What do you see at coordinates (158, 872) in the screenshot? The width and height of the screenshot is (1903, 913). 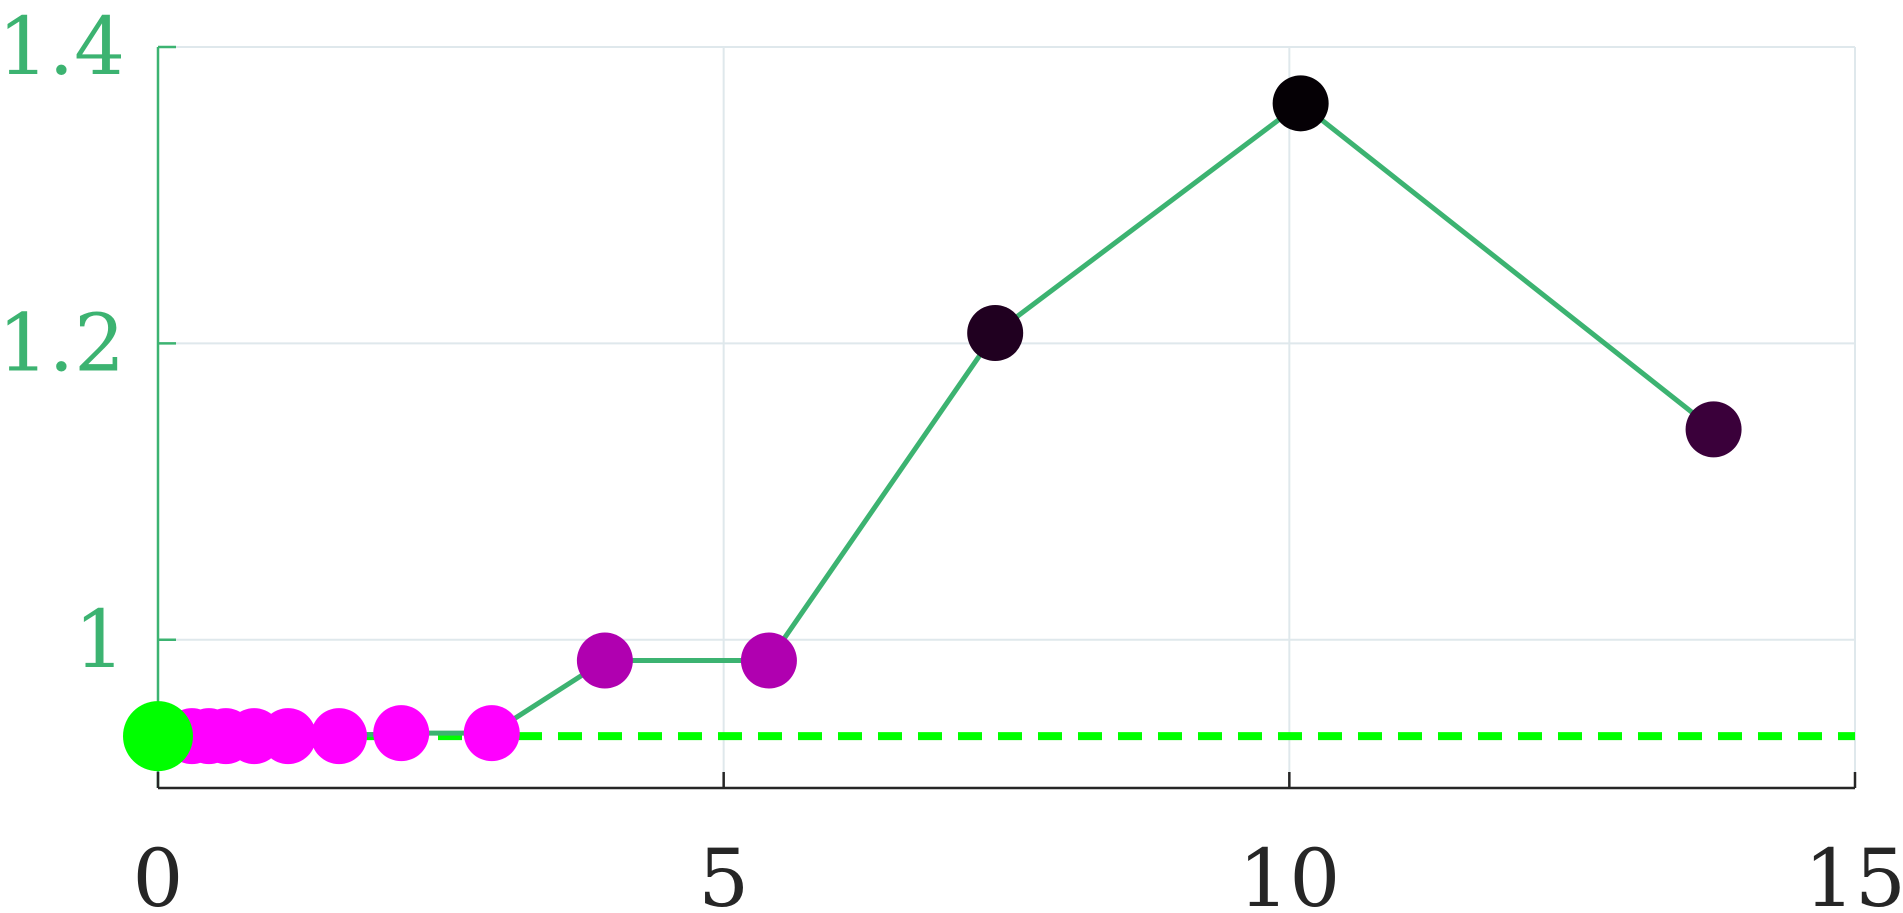 I see `x-tick-label-0: 0` at bounding box center [158, 872].